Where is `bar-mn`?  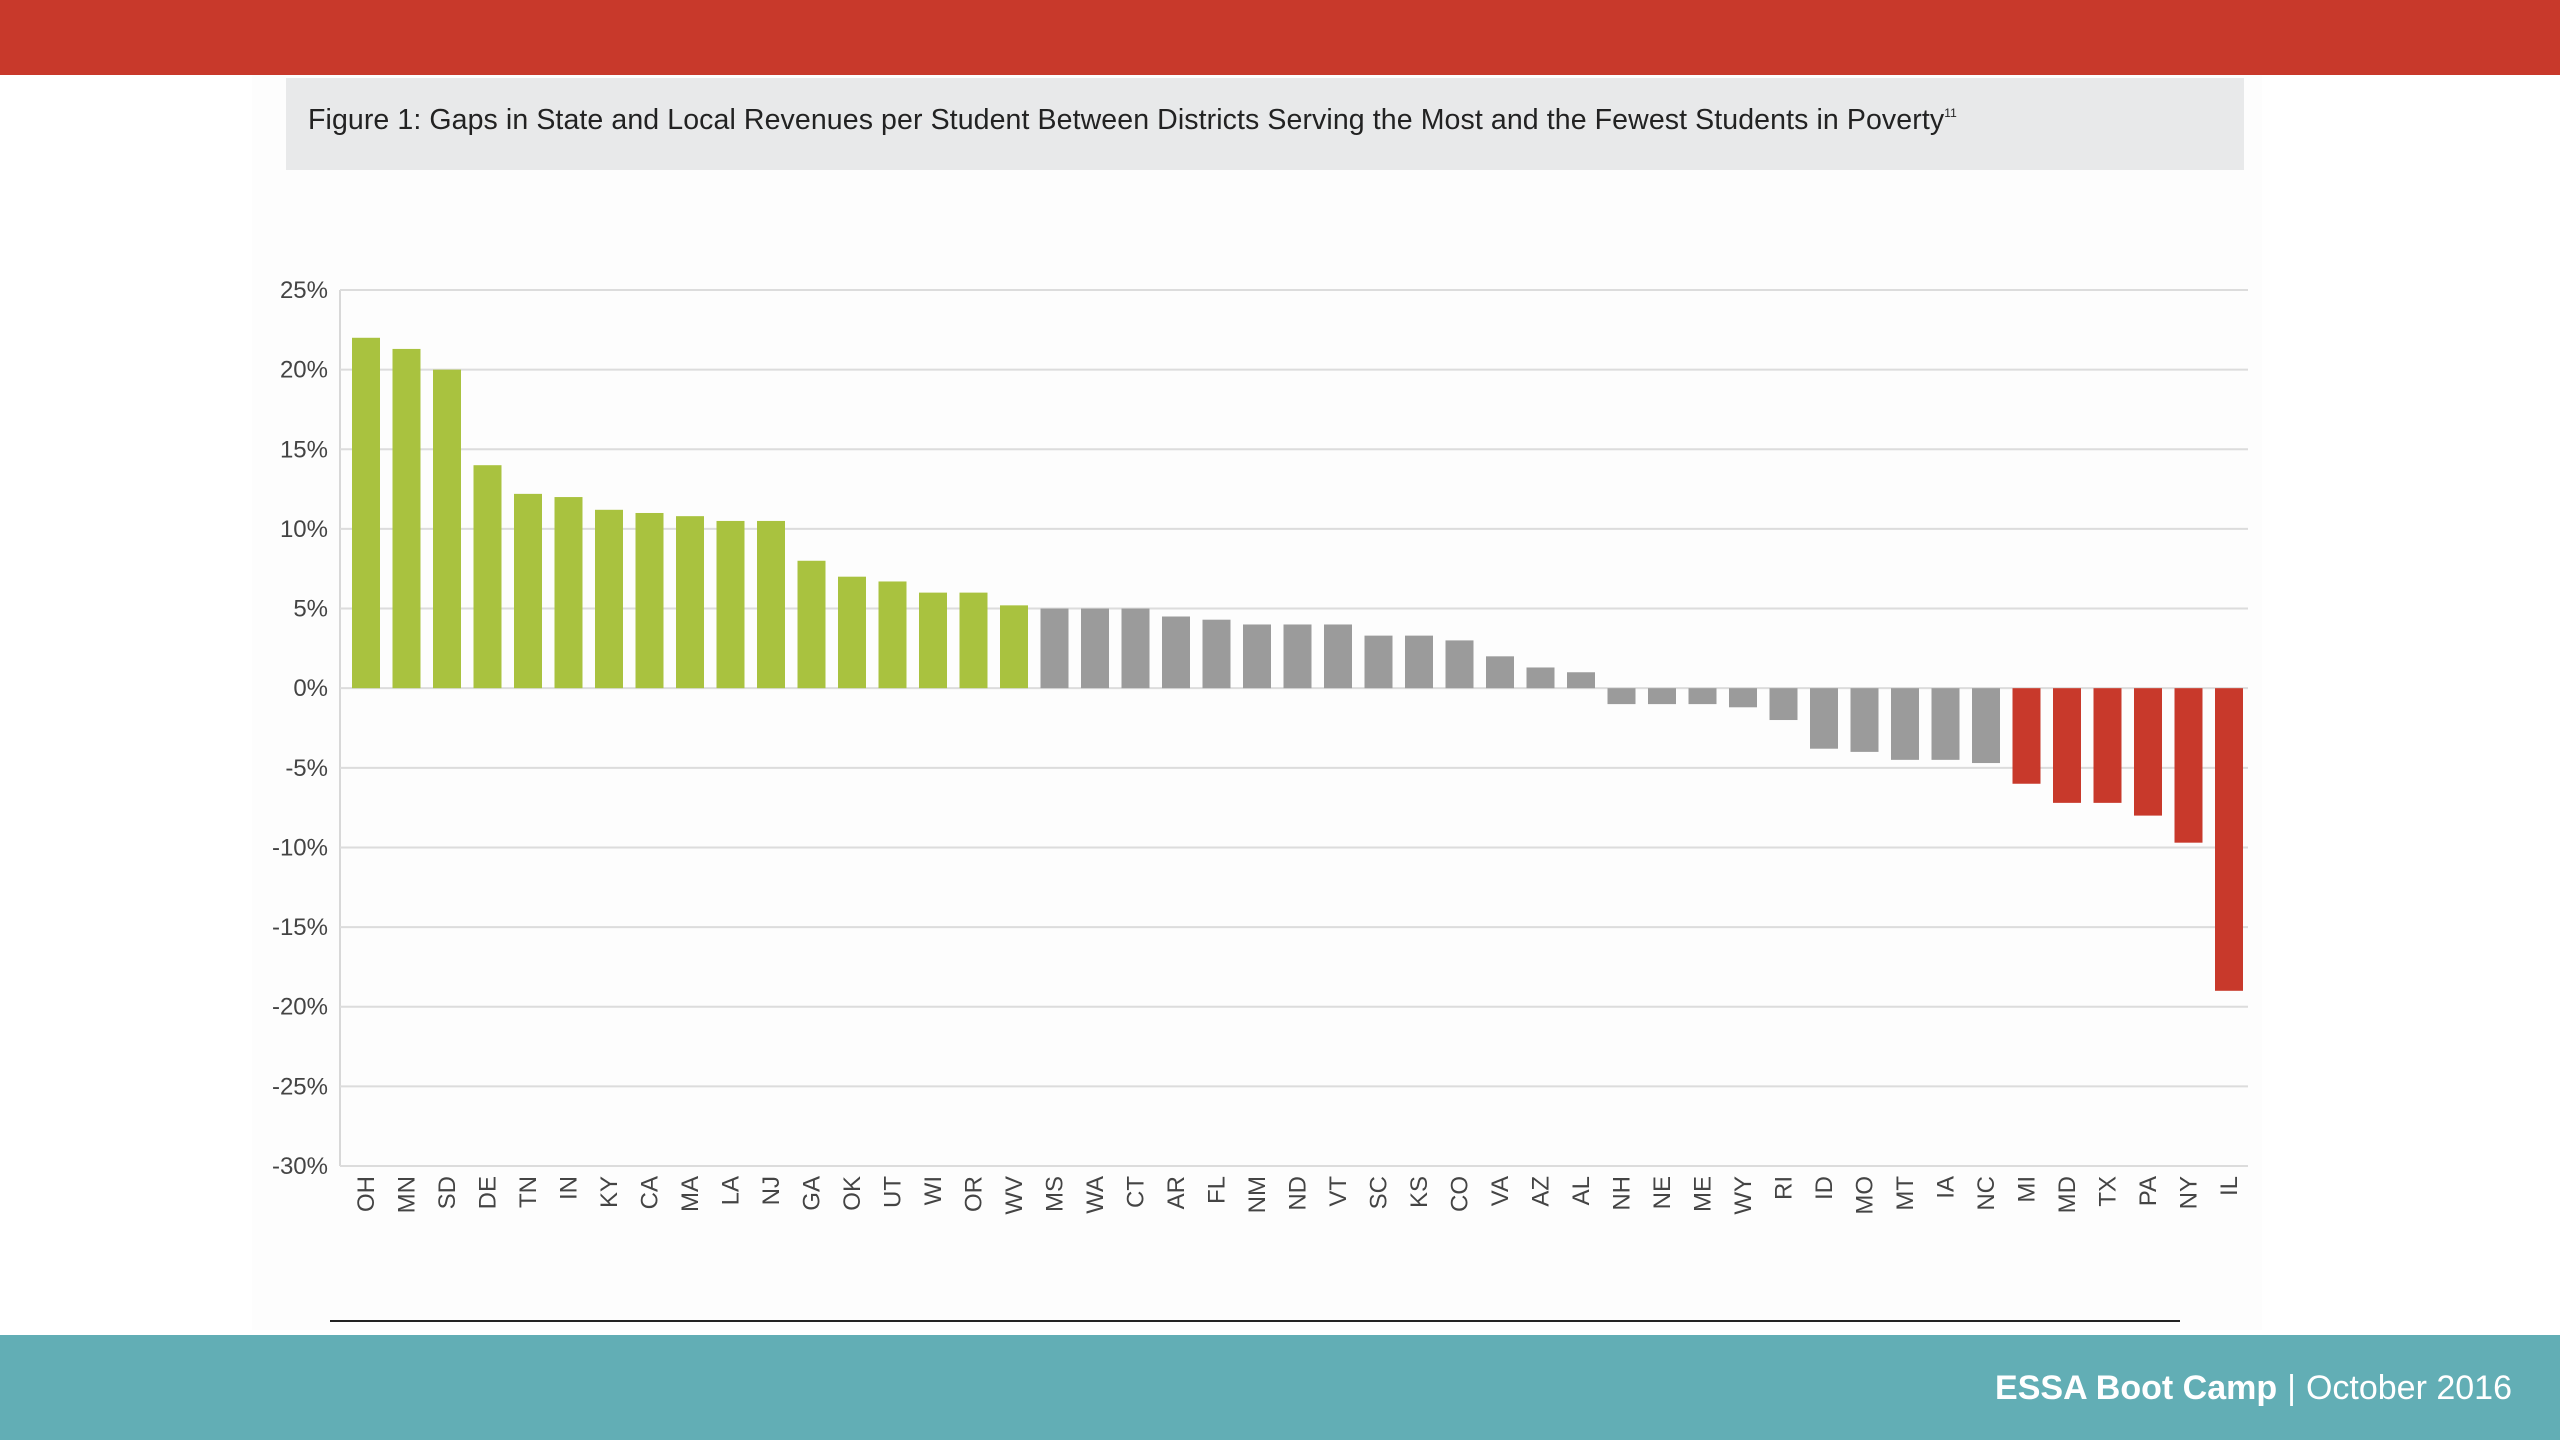 bar-mn is located at coordinates (406, 518).